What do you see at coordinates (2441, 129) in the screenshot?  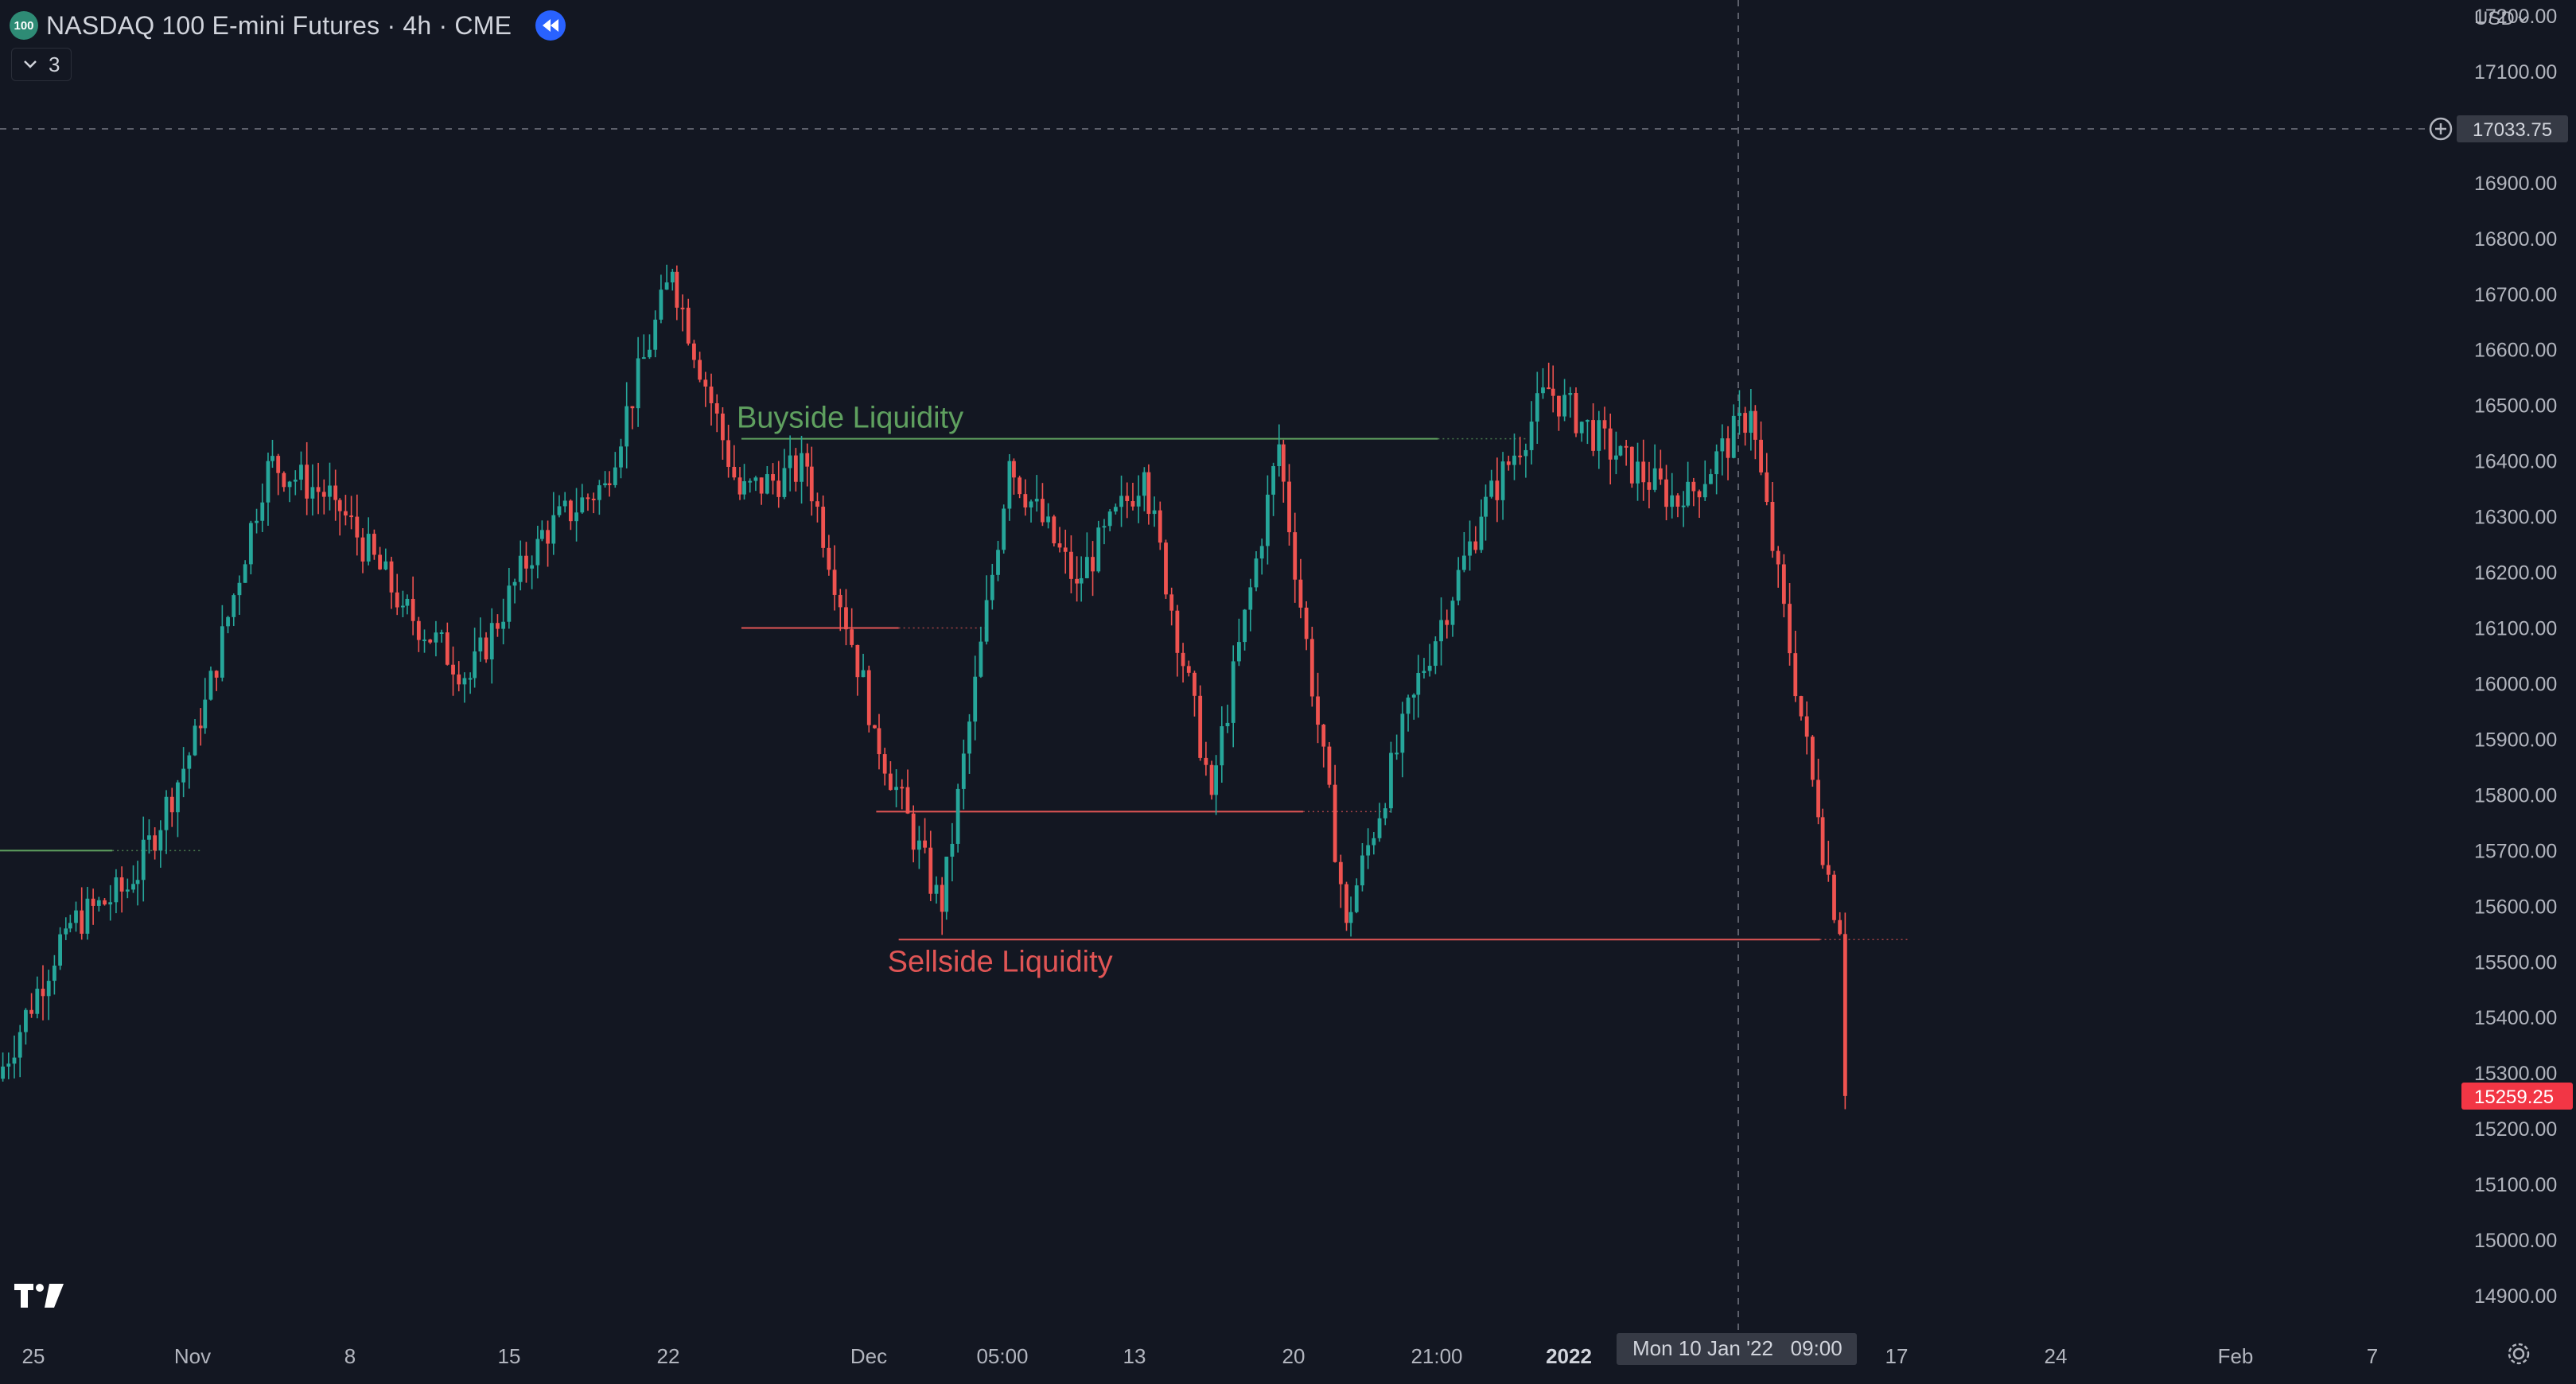 I see `add-alert-icon` at bounding box center [2441, 129].